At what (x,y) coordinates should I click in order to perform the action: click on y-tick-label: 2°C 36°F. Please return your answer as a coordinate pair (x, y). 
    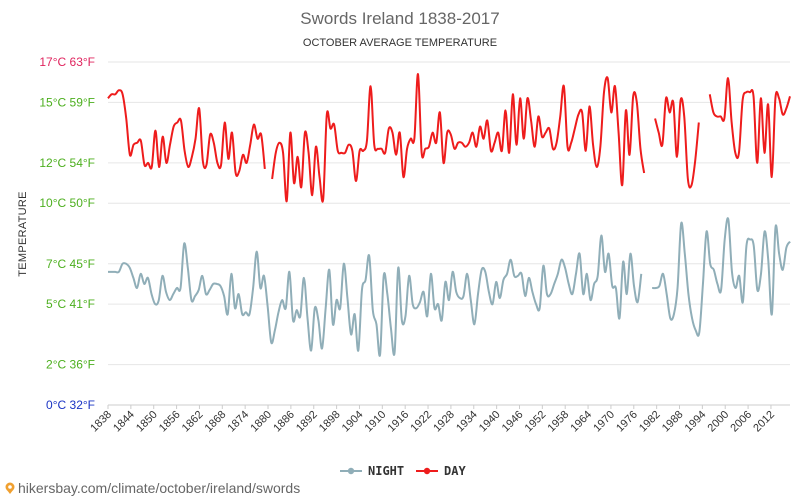
    Looking at the image, I should click on (70, 365).